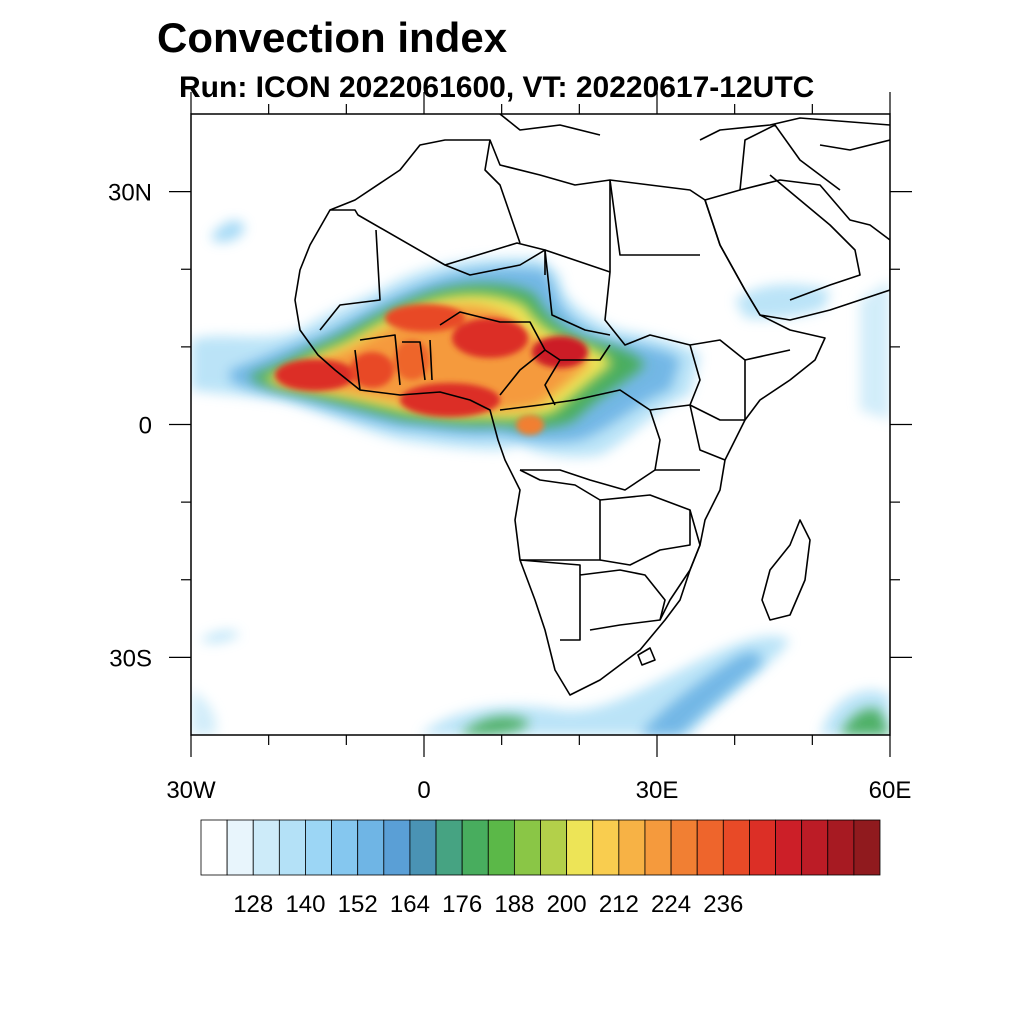  What do you see at coordinates (358, 904) in the screenshot?
I see `colorbar-label: 152` at bounding box center [358, 904].